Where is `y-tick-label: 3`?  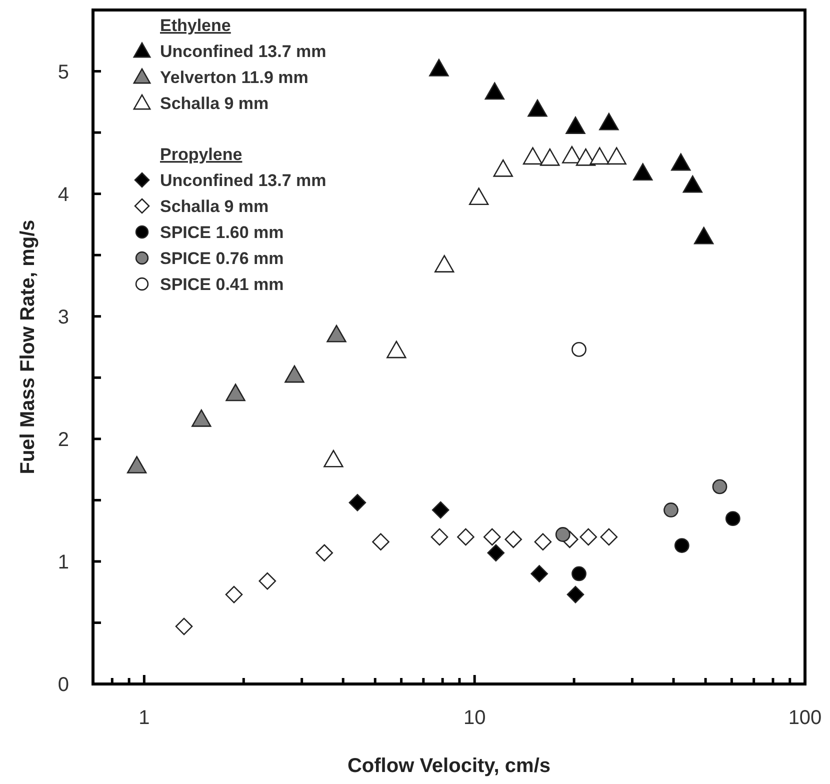
y-tick-label: 3 is located at coordinates (63, 317).